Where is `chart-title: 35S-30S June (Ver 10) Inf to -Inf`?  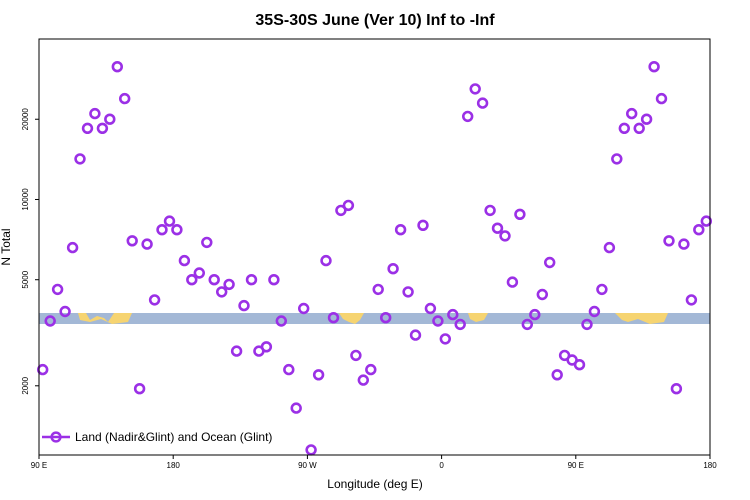 chart-title: 35S-30S June (Ver 10) Inf to -Inf is located at coordinates (375, 20).